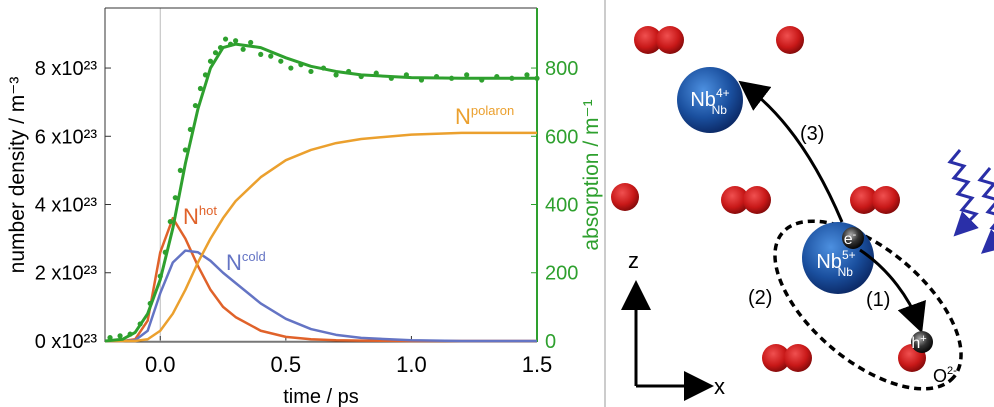 Image resolution: width=994 pixels, height=407 pixels. I want to click on y-tick-label: 2 x10²³, so click(66, 274).